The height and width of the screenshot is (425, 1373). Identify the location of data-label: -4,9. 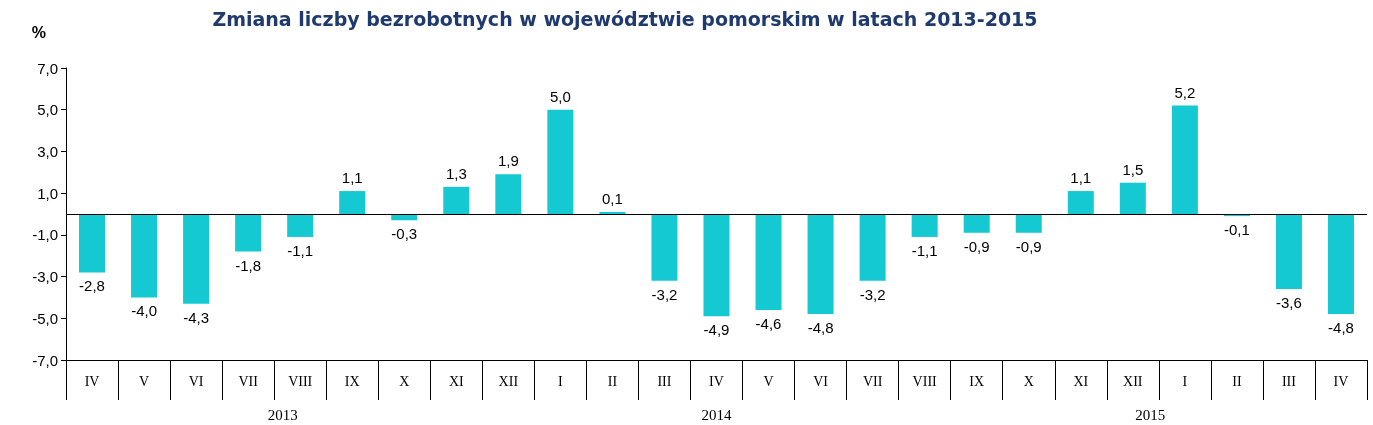
(716, 330).